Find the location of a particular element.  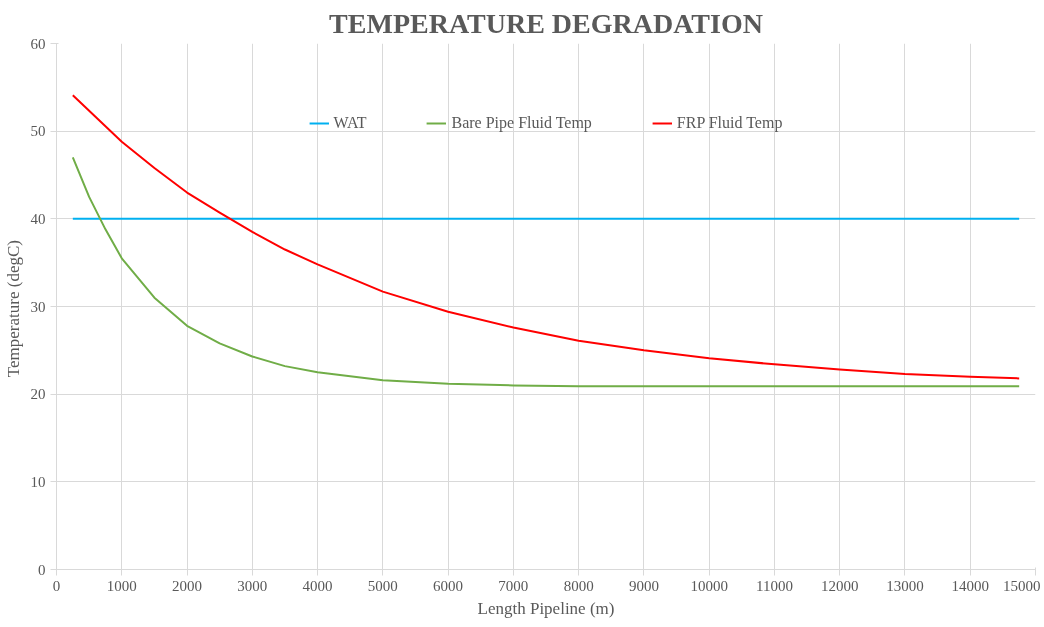

y-tick-label: 40 is located at coordinates (38, 218).